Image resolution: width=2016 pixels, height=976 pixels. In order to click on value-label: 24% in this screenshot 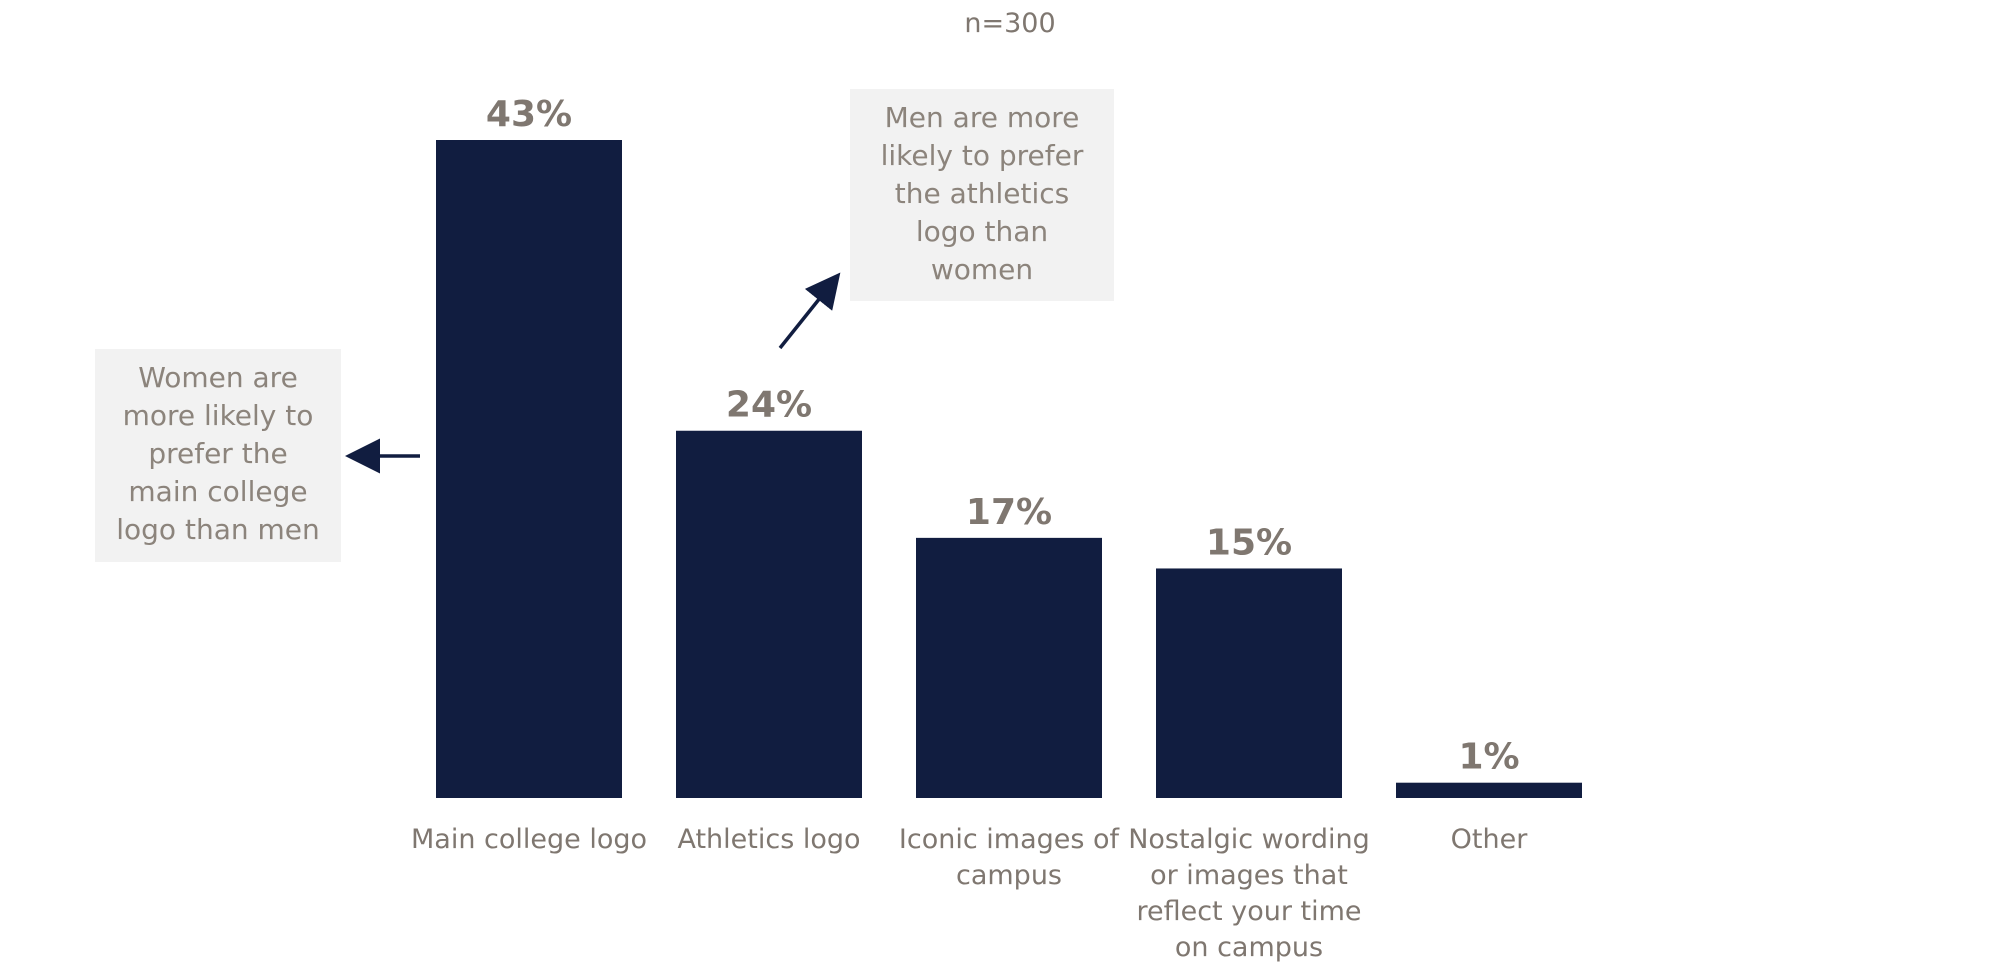, I will do `click(769, 405)`.